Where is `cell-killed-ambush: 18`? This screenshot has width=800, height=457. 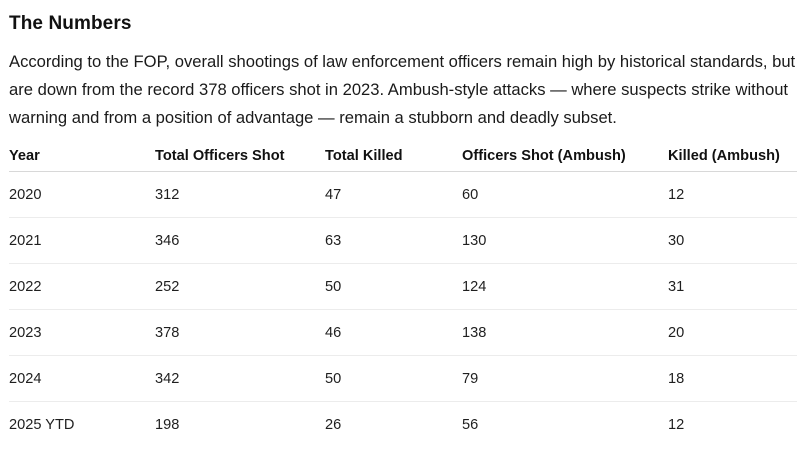 cell-killed-ambush: 18 is located at coordinates (732, 378).